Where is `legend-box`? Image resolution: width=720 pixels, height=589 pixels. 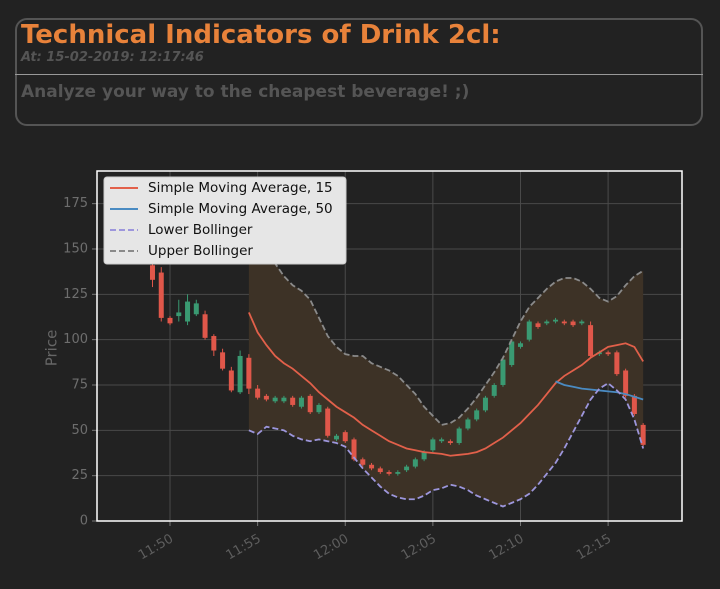
legend-box is located at coordinates (225, 220).